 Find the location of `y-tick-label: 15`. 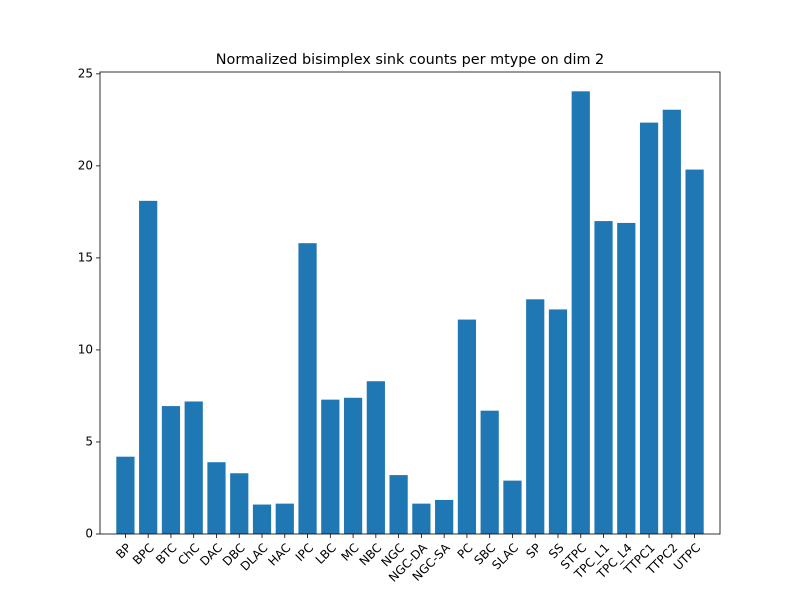

y-tick-label: 15 is located at coordinates (85, 257).